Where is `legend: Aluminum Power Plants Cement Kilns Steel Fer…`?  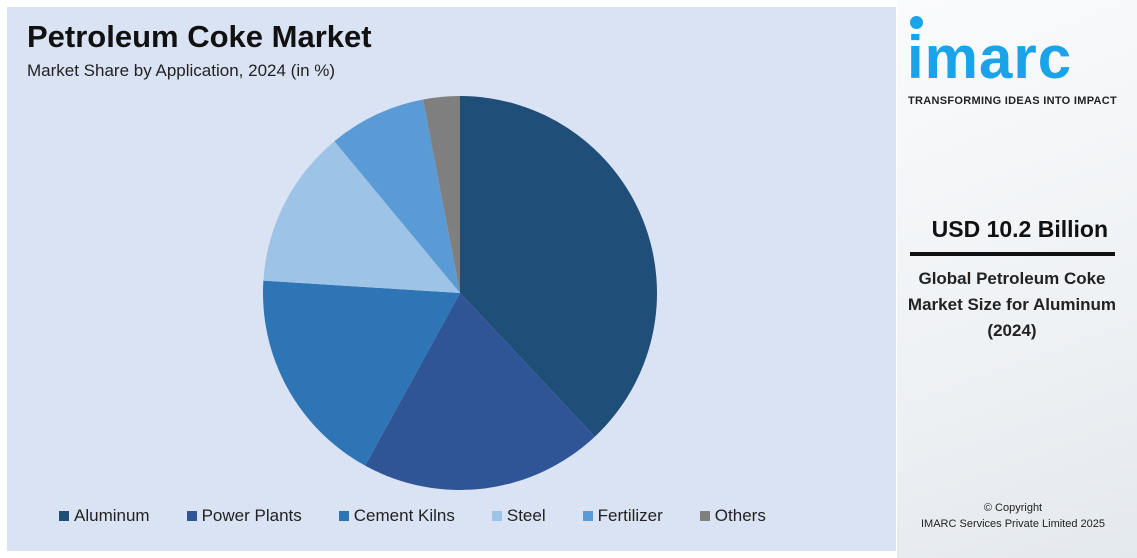
legend: Aluminum Power Plants Cement Kilns Steel Fer… is located at coordinates (431, 516).